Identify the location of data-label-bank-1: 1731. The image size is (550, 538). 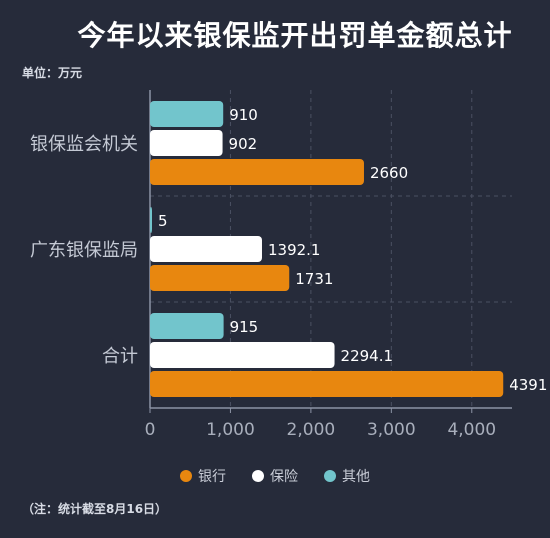
(314, 279).